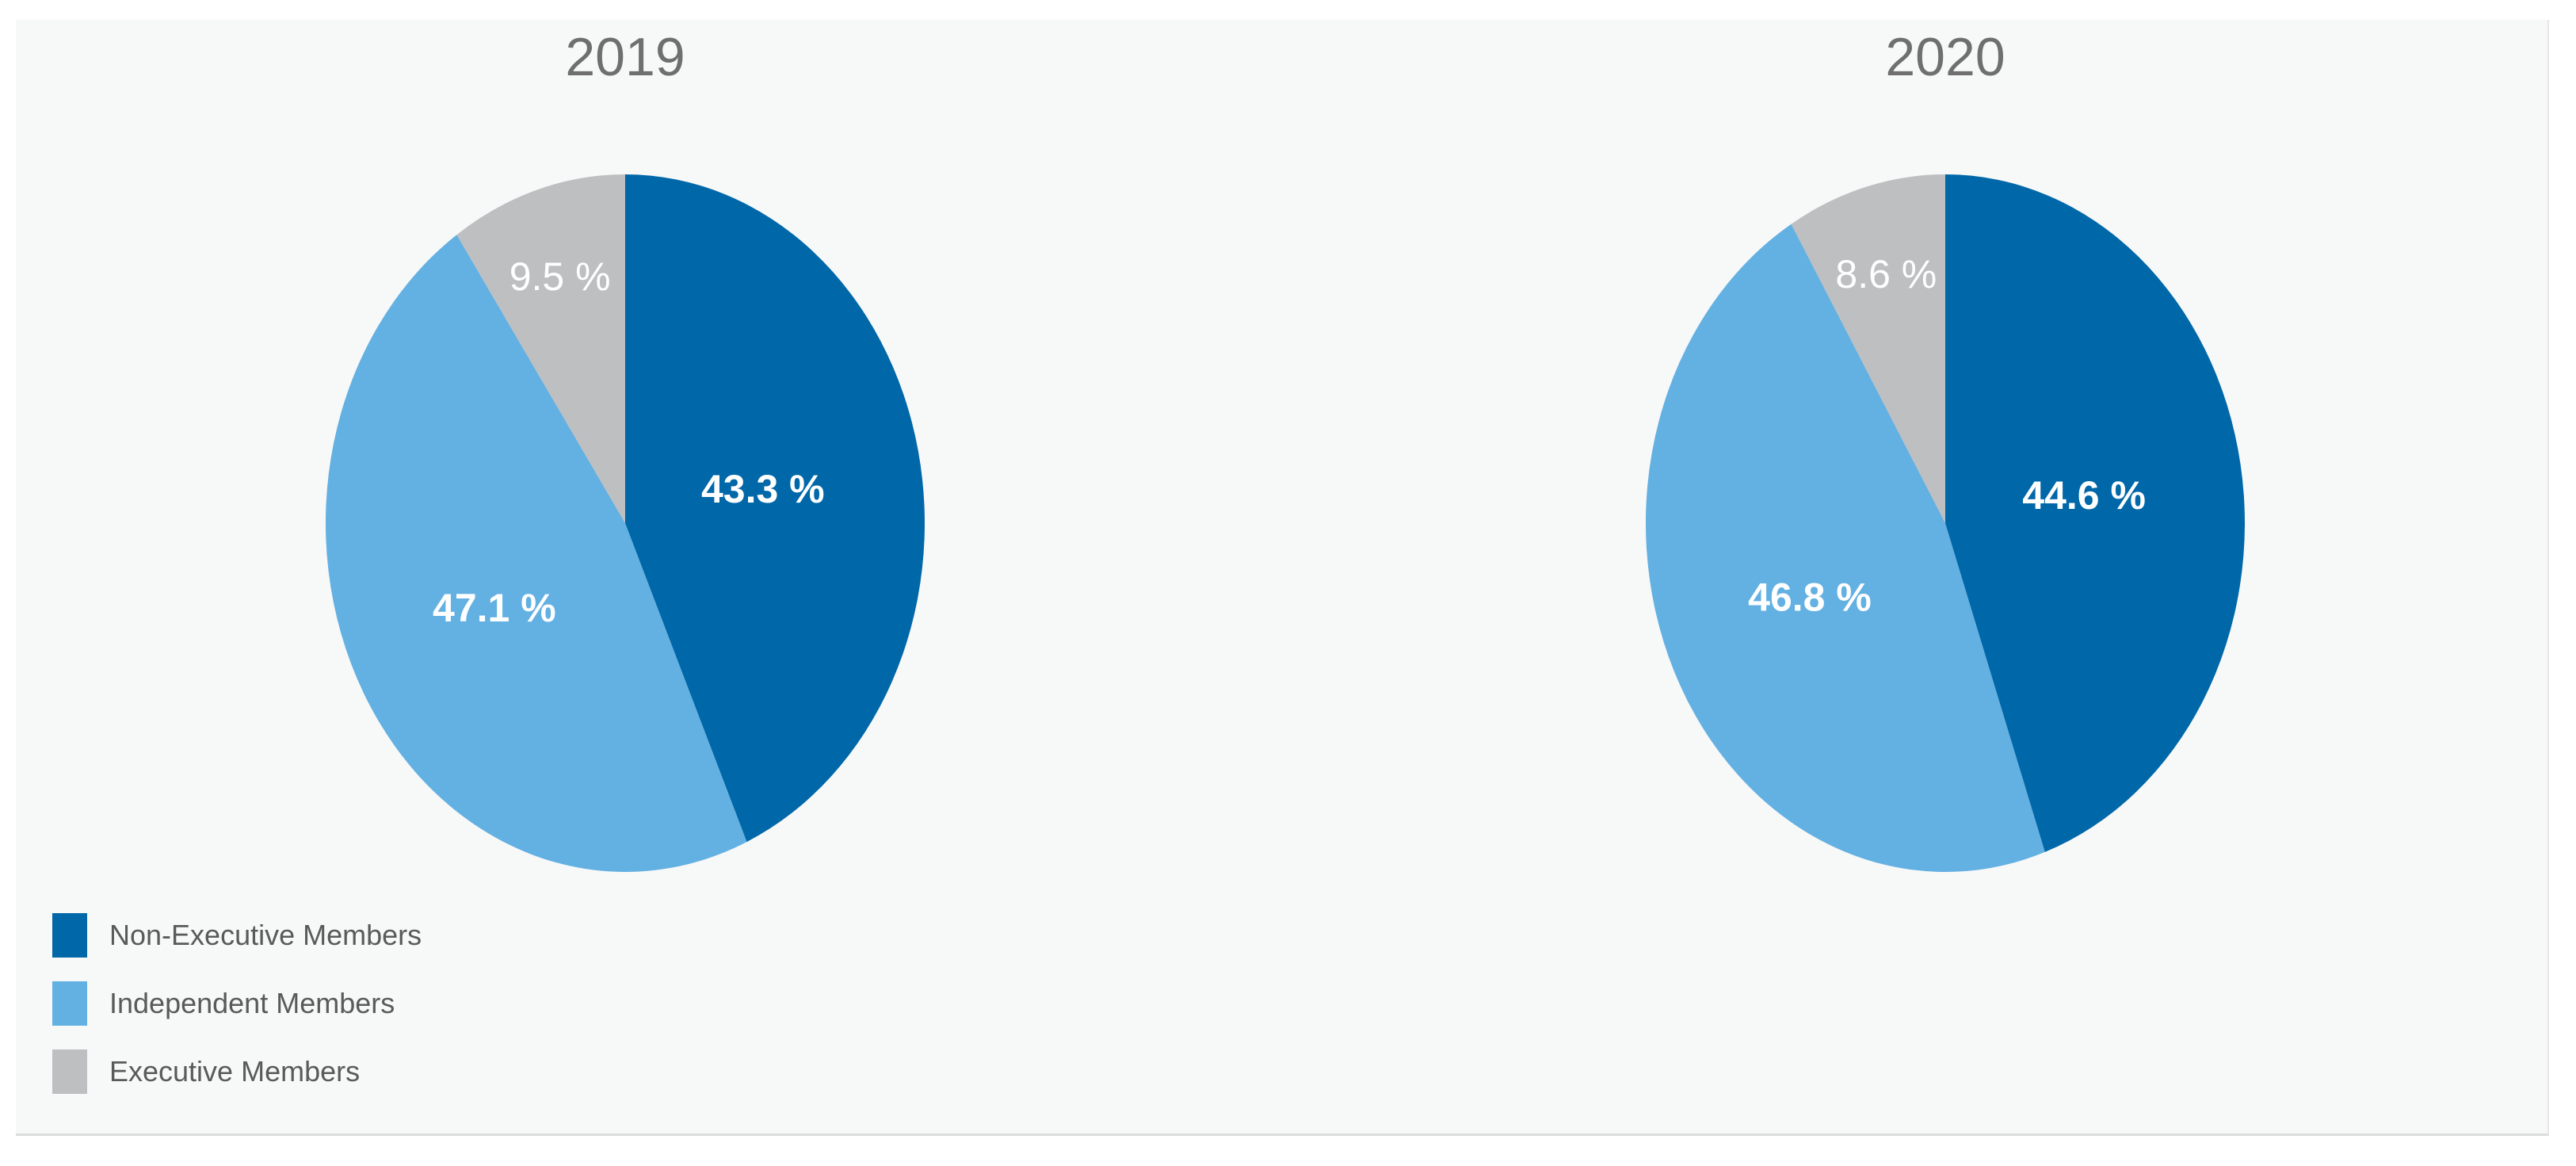  What do you see at coordinates (625, 57) in the screenshot?
I see `chart-title-2019: 2019` at bounding box center [625, 57].